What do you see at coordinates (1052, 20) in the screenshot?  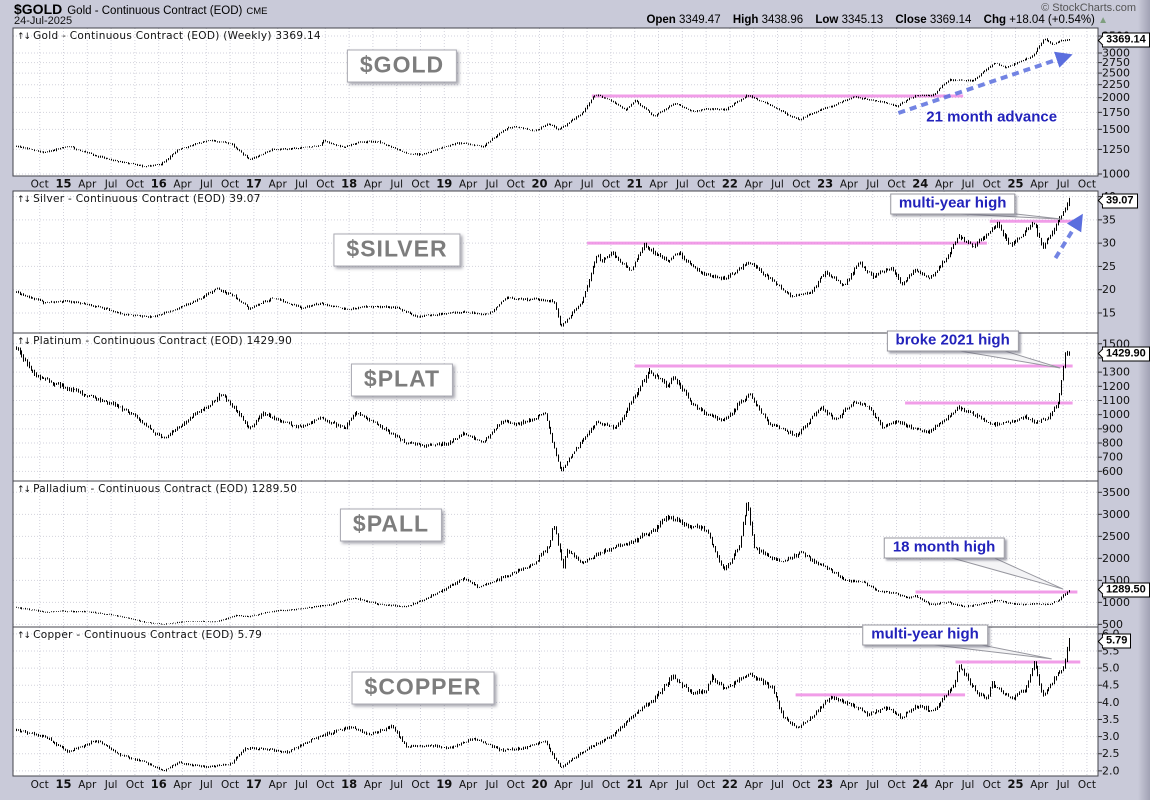 I see `chg-value: +18.04 (+0.54%)` at bounding box center [1052, 20].